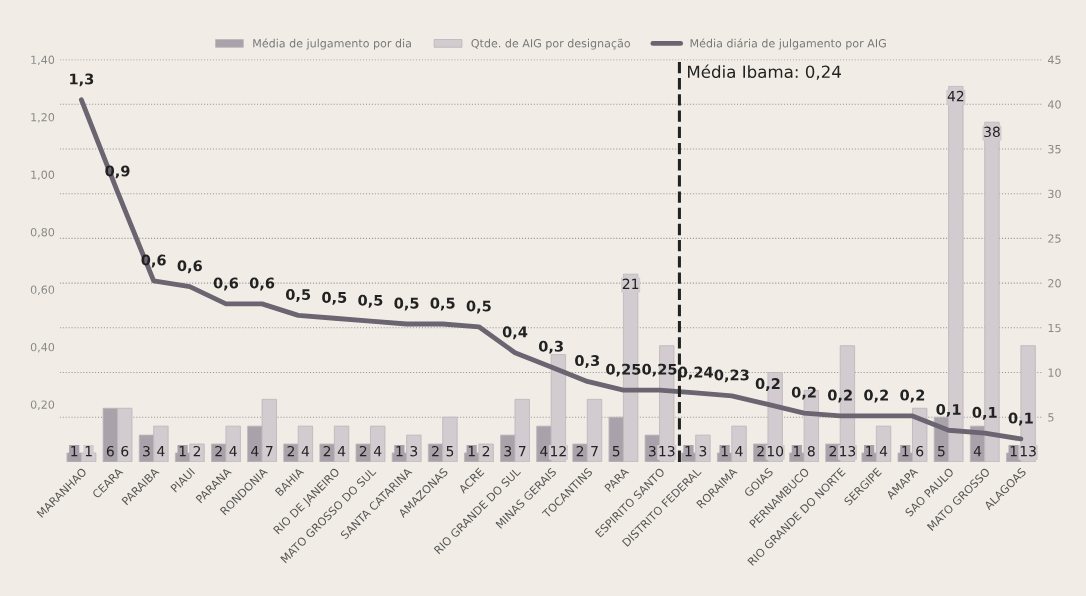 The image size is (1086, 596). What do you see at coordinates (788, 44) in the screenshot?
I see `legend-label: Média diária de julgamento por AIG` at bounding box center [788, 44].